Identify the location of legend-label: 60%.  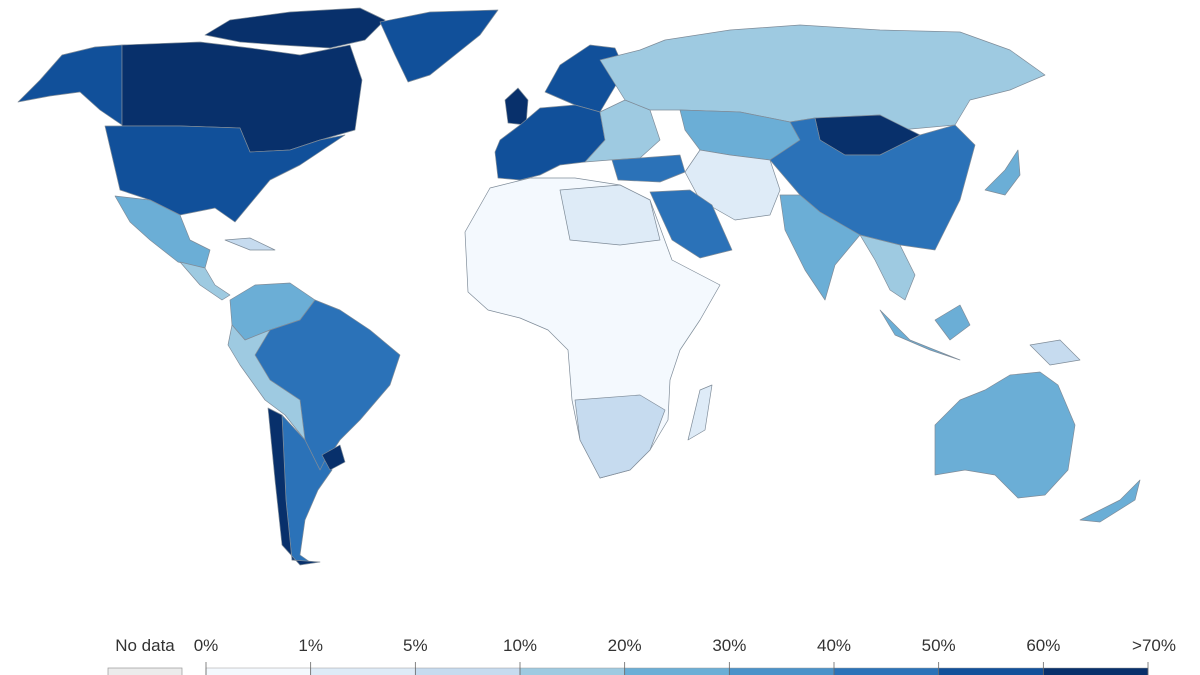
(1043, 645).